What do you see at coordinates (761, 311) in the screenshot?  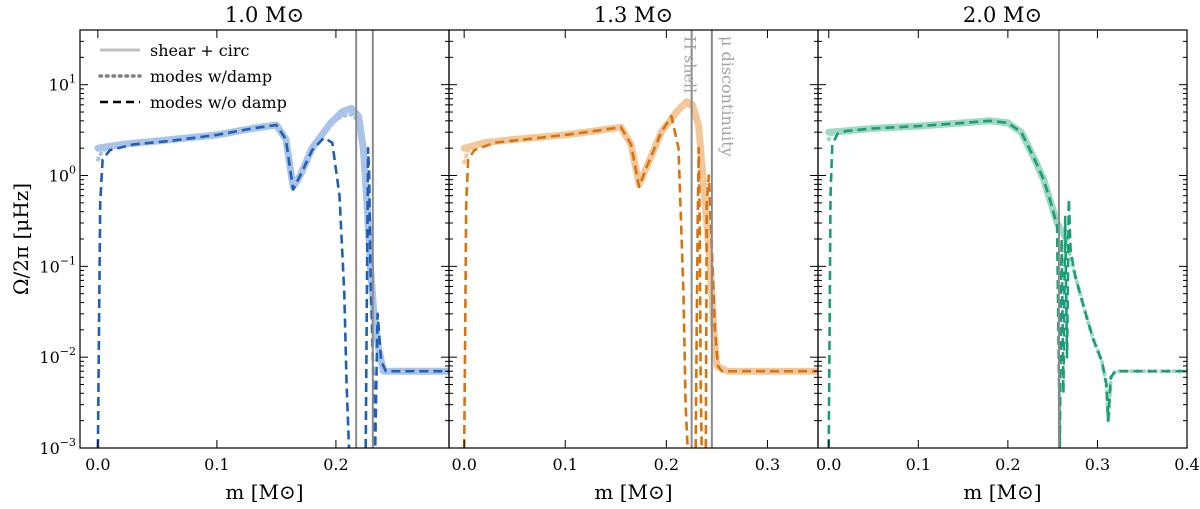 I see `series-modes-w-o-damp-tail` at bounding box center [761, 311].